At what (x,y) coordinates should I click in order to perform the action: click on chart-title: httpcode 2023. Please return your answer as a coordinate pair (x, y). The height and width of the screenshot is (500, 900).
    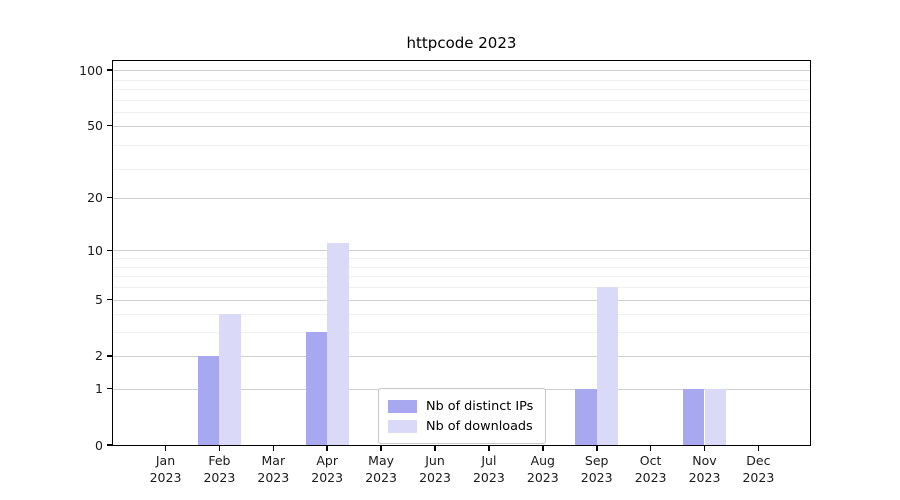
    Looking at the image, I should click on (461, 43).